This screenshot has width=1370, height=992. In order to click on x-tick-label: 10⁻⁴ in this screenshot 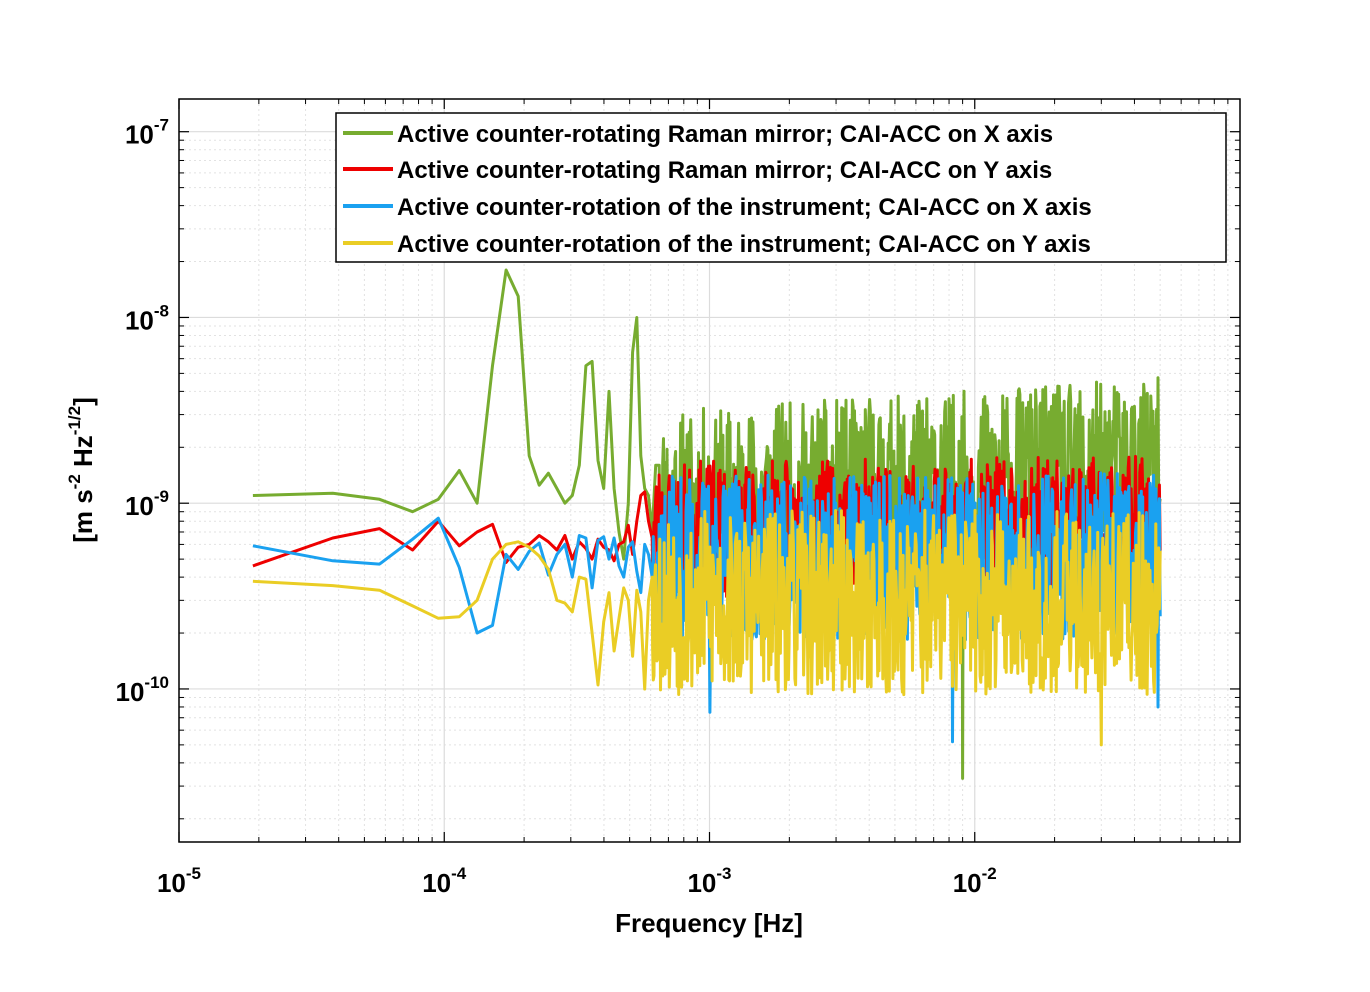, I will do `click(444, 881)`.